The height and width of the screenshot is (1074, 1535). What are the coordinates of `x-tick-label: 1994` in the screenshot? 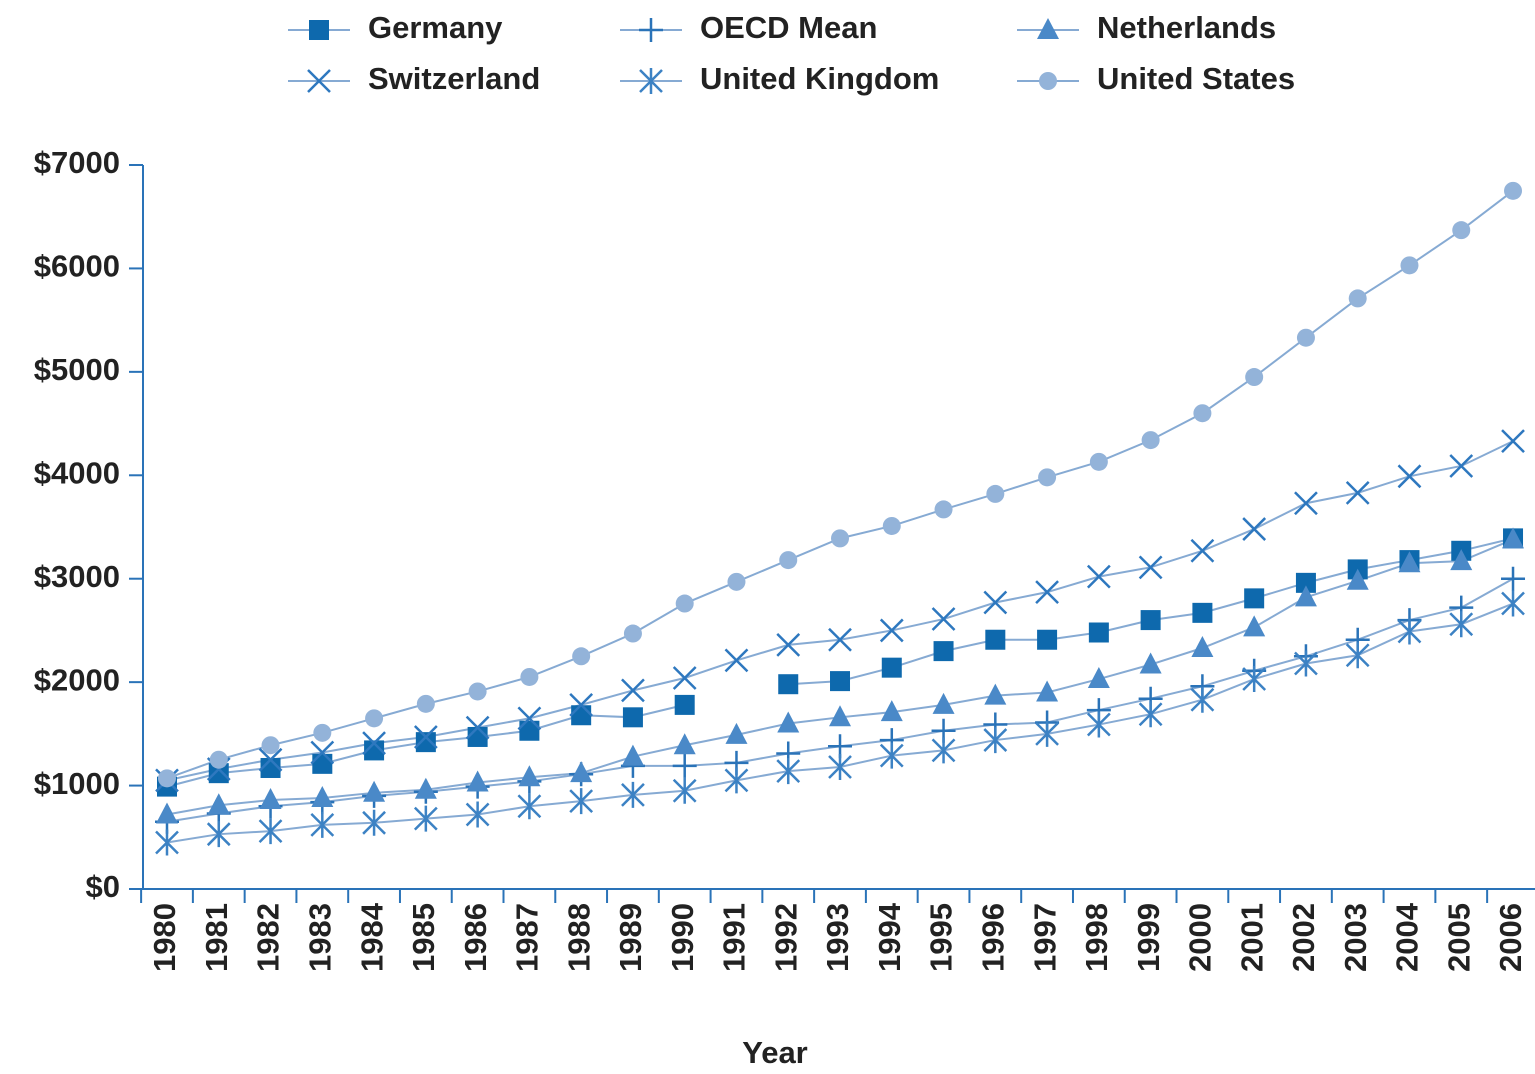 It's located at (889, 937).